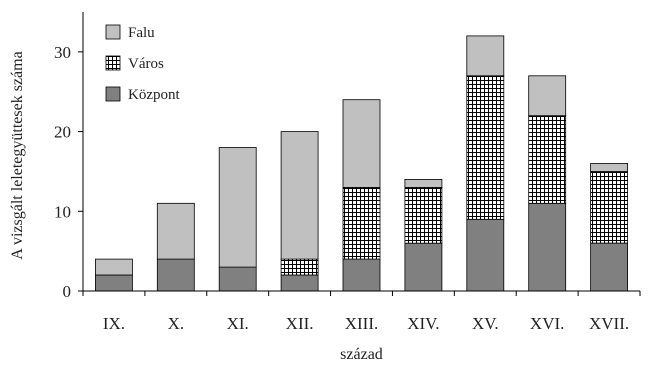 Image resolution: width=657 pixels, height=368 pixels. What do you see at coordinates (609, 267) in the screenshot?
I see `bar-központ-9` at bounding box center [609, 267].